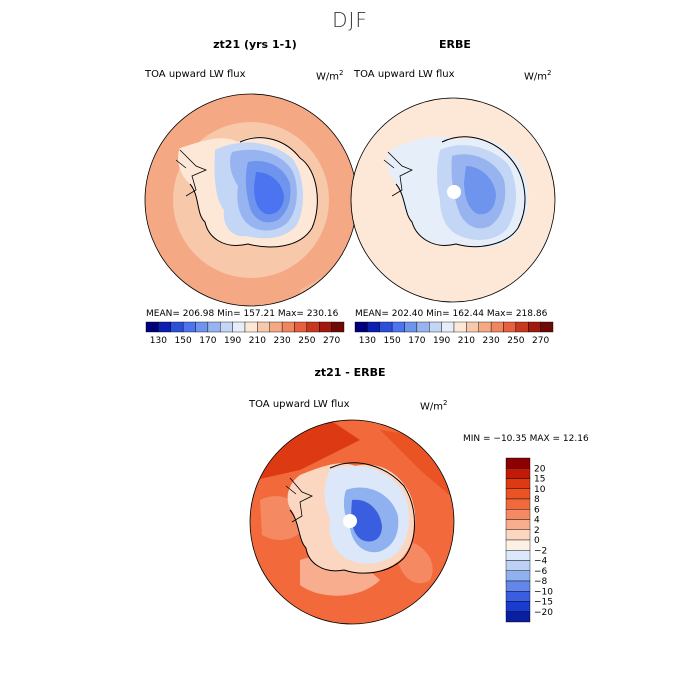  What do you see at coordinates (251, 200) in the screenshot?
I see `panel1-map` at bounding box center [251, 200].